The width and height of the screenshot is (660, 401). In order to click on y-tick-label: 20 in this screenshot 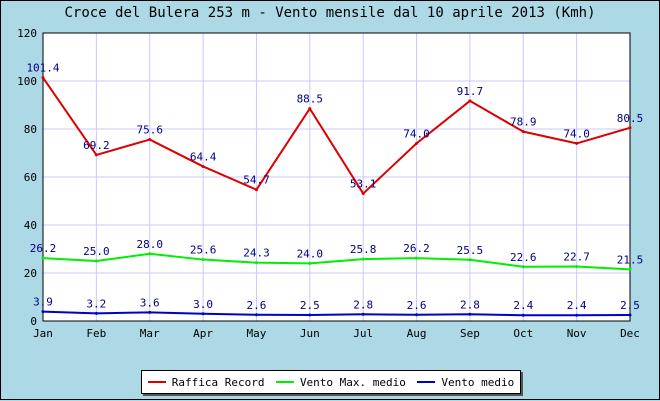, I will do `click(30, 273)`.